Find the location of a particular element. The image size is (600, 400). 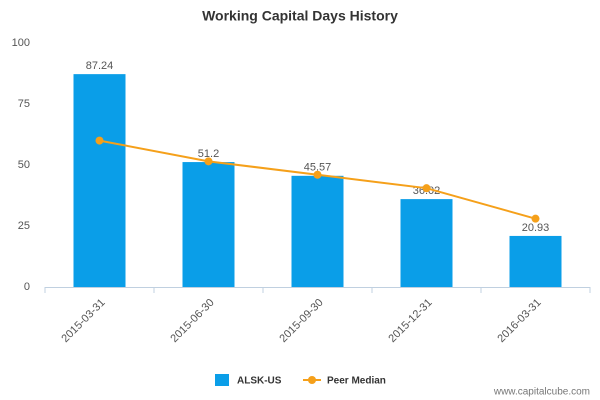

y-tick-label: 100 is located at coordinates (21, 43).